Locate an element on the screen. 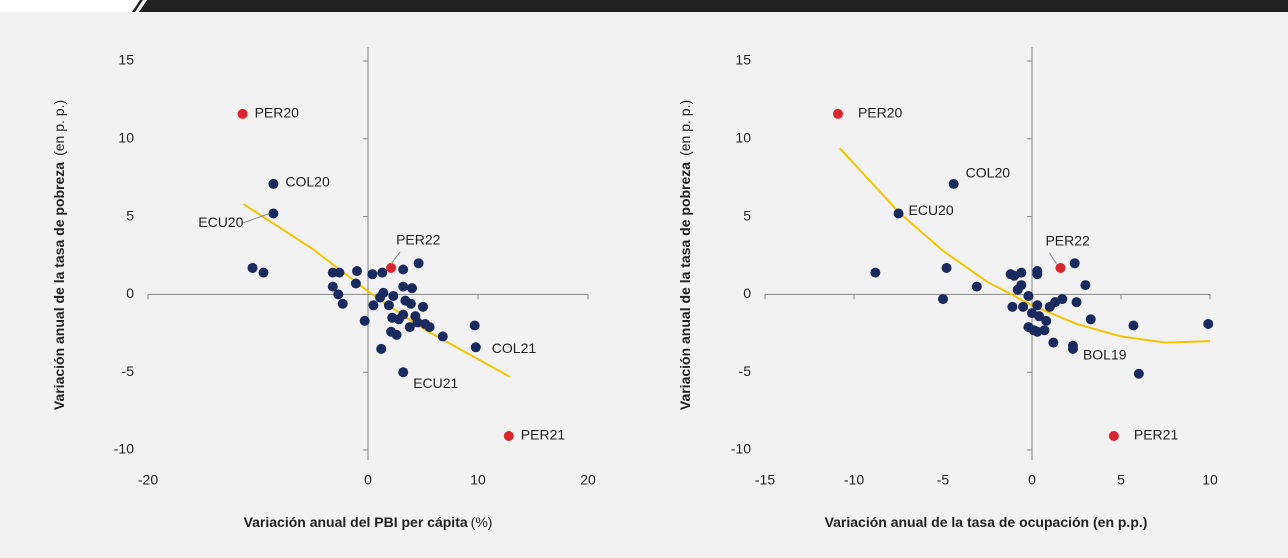  x-tick-label: -15 is located at coordinates (765, 480).